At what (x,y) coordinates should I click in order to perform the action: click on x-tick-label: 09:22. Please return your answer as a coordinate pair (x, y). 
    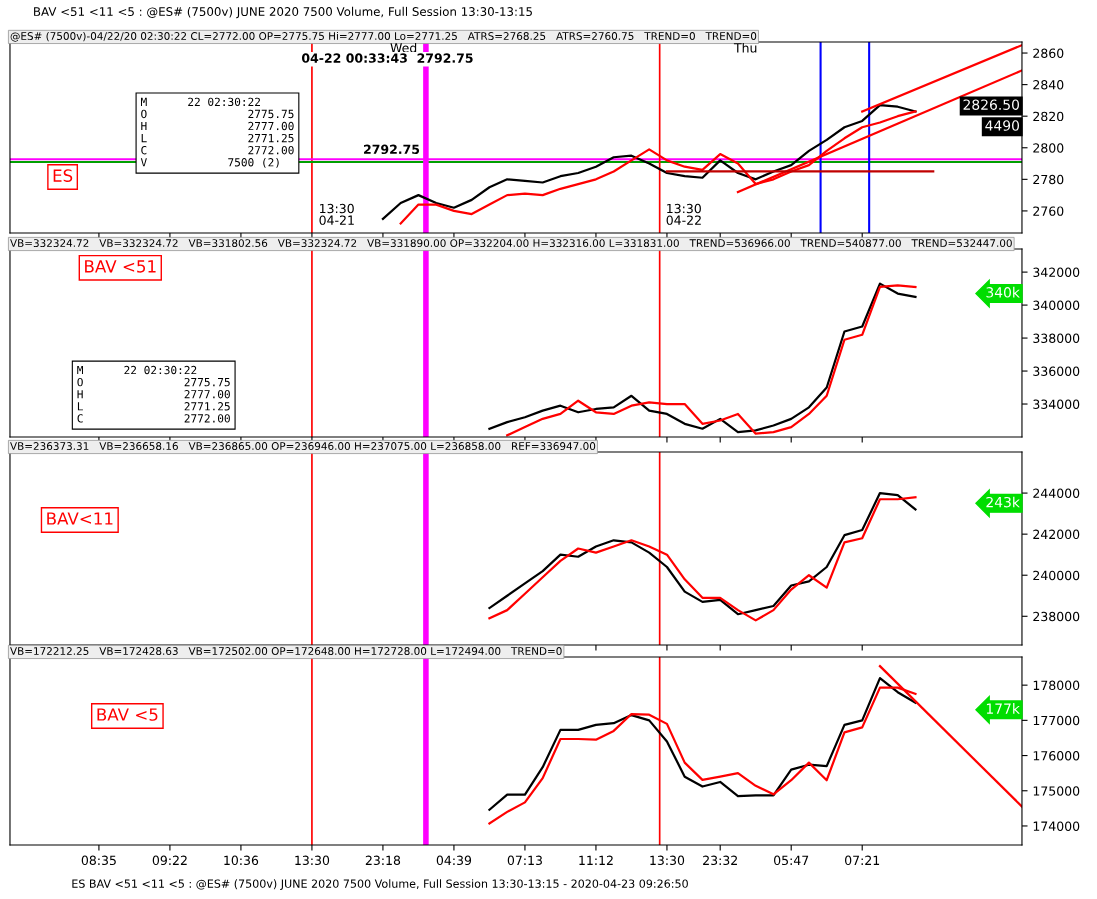
    Looking at the image, I should click on (169, 860).